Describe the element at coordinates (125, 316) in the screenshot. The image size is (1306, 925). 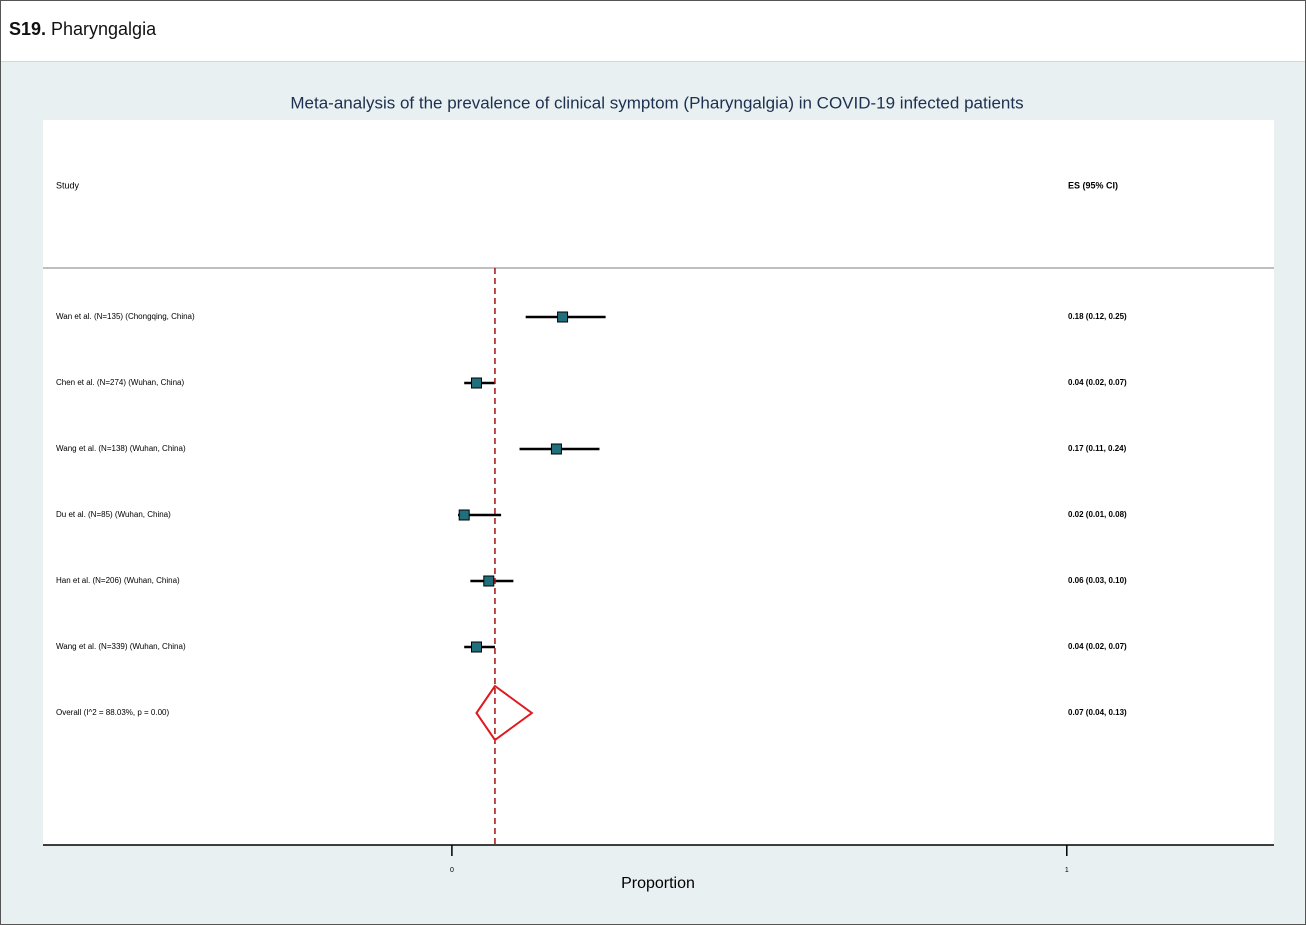
I see `study-label: Wan et al. (N=135) (Chongqing, China)` at that location.